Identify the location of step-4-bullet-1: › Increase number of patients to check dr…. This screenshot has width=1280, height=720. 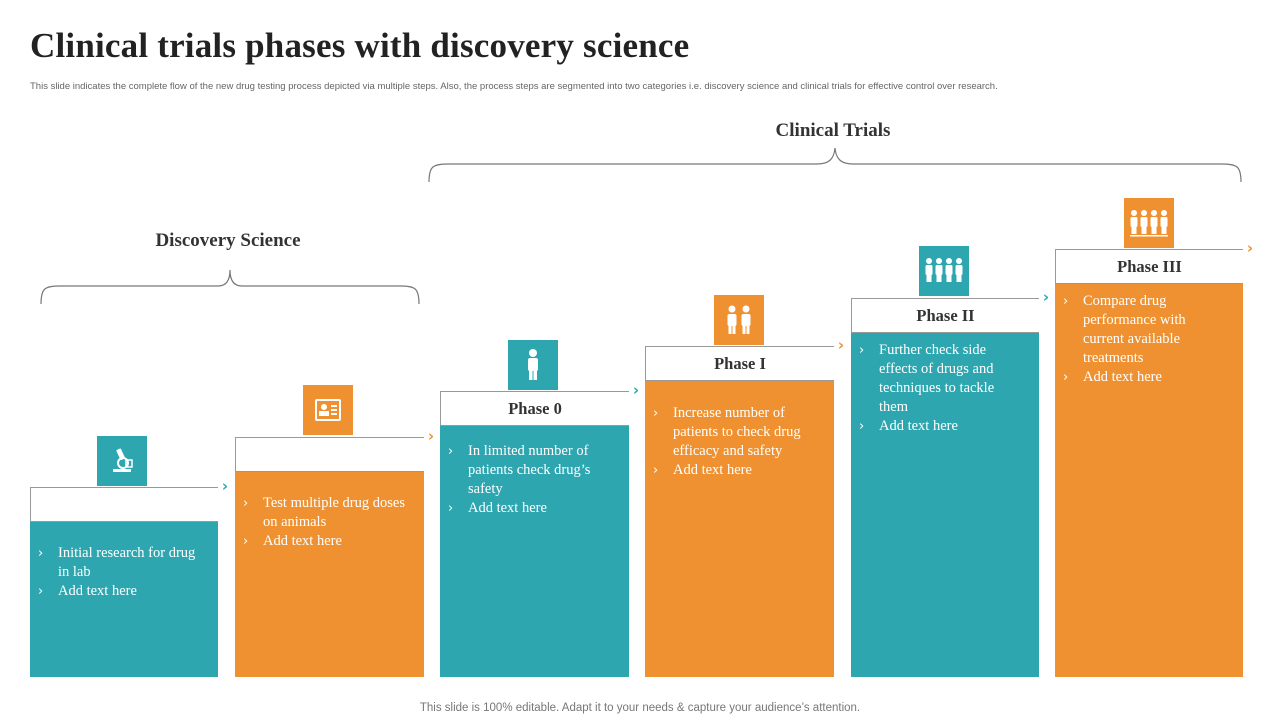
(727, 432).